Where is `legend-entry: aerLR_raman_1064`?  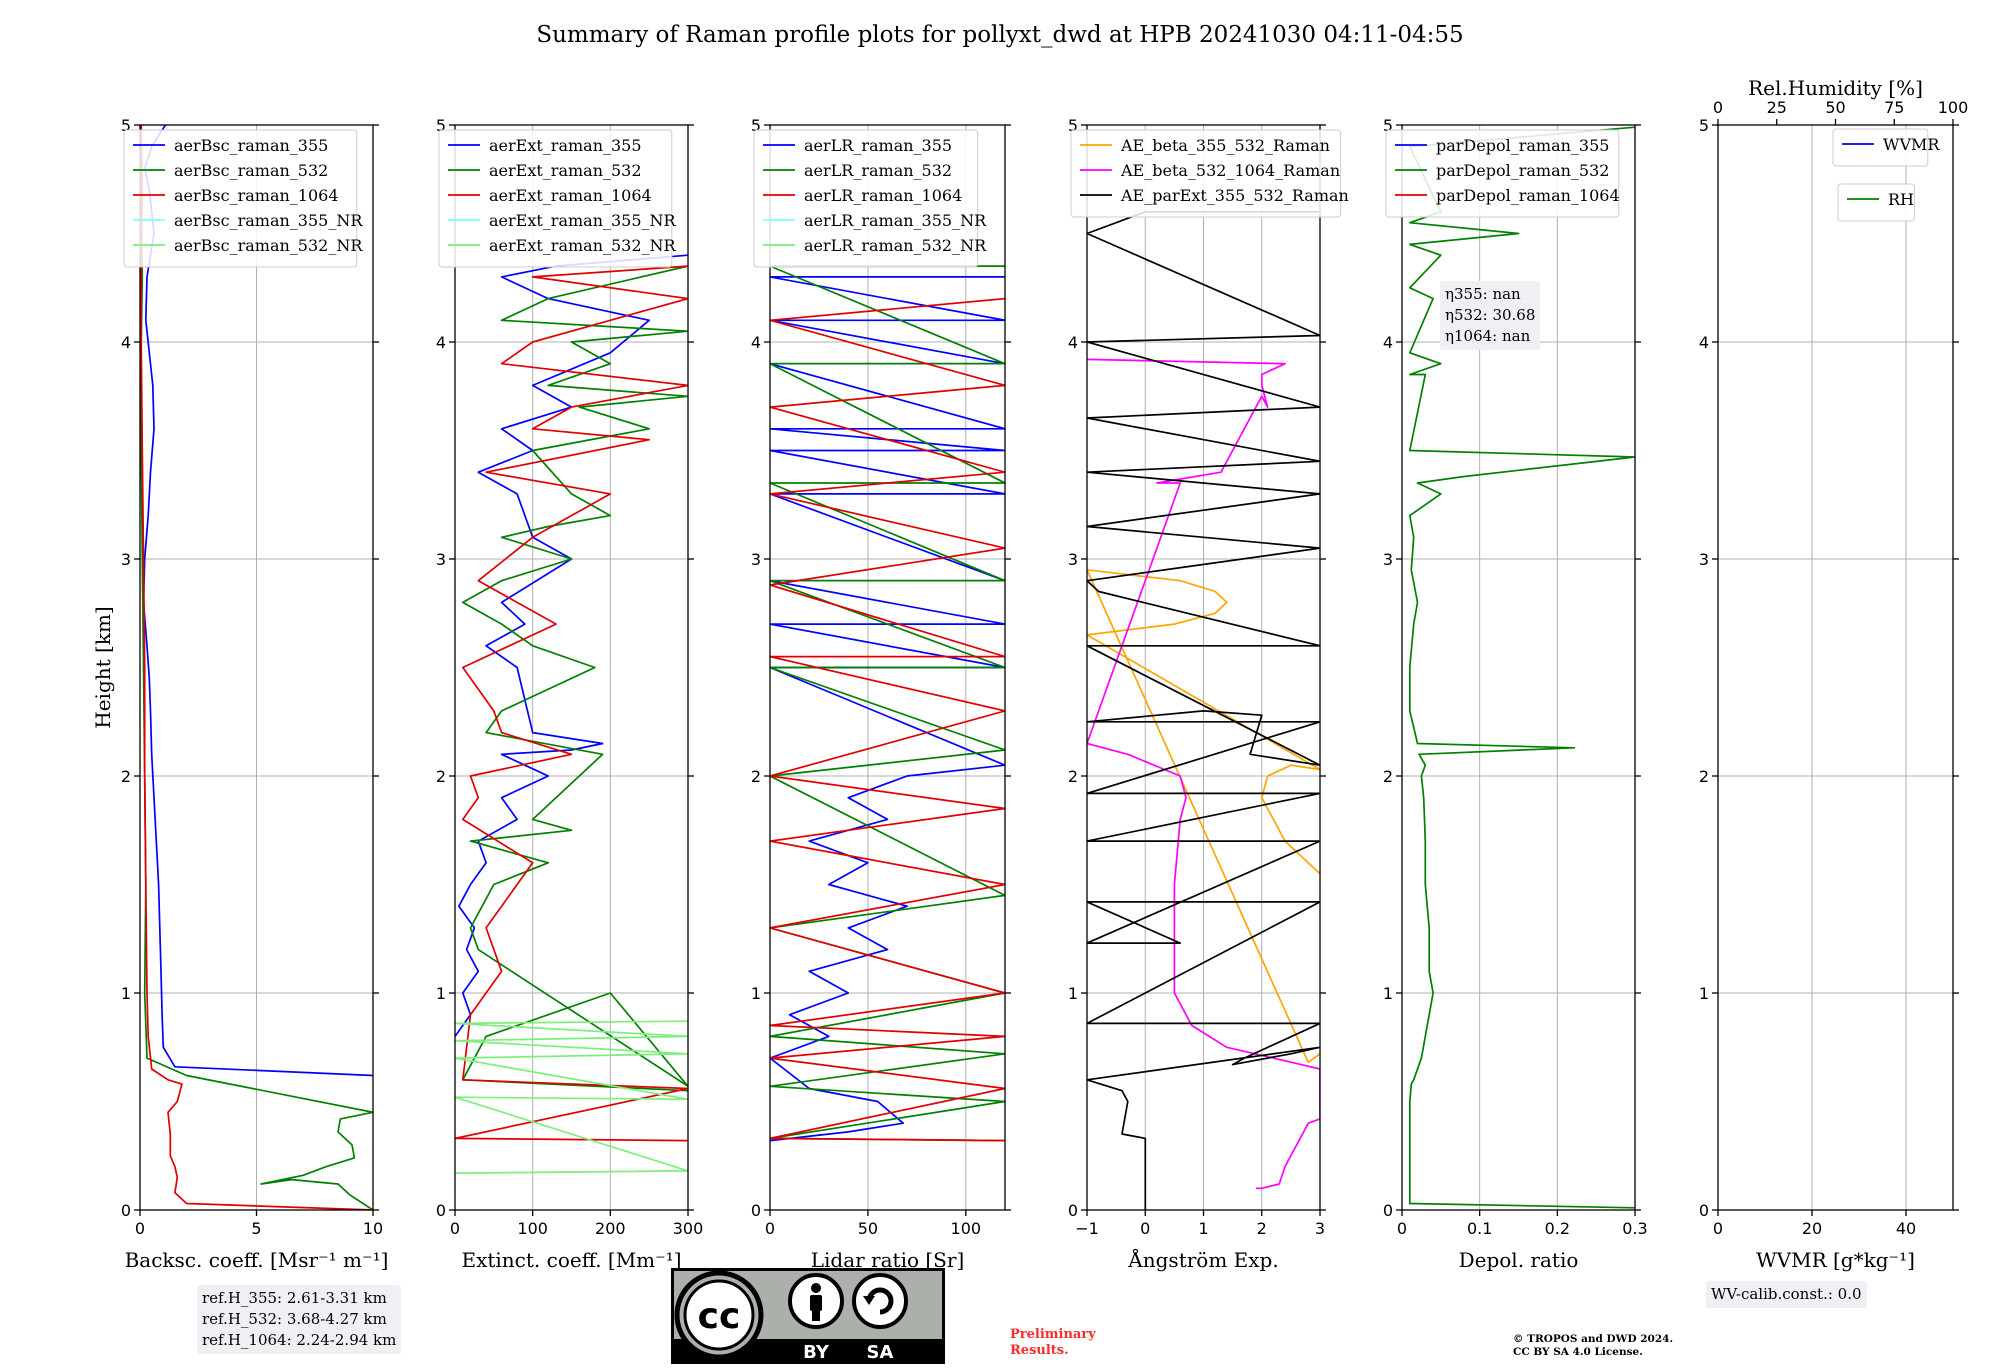
legend-entry: aerLR_raman_1064 is located at coordinates (883, 195).